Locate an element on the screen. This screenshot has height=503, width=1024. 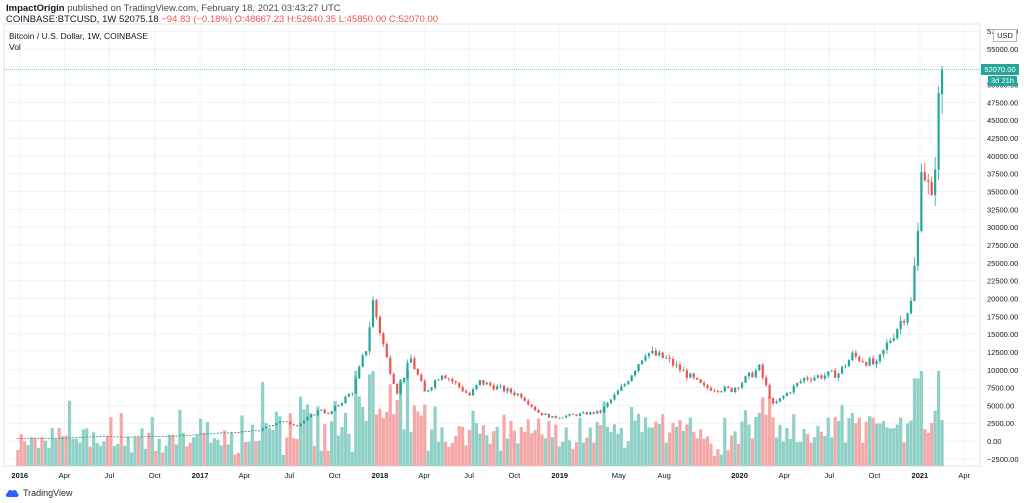
volume-legend-label: Vol is located at coordinates (15, 47).